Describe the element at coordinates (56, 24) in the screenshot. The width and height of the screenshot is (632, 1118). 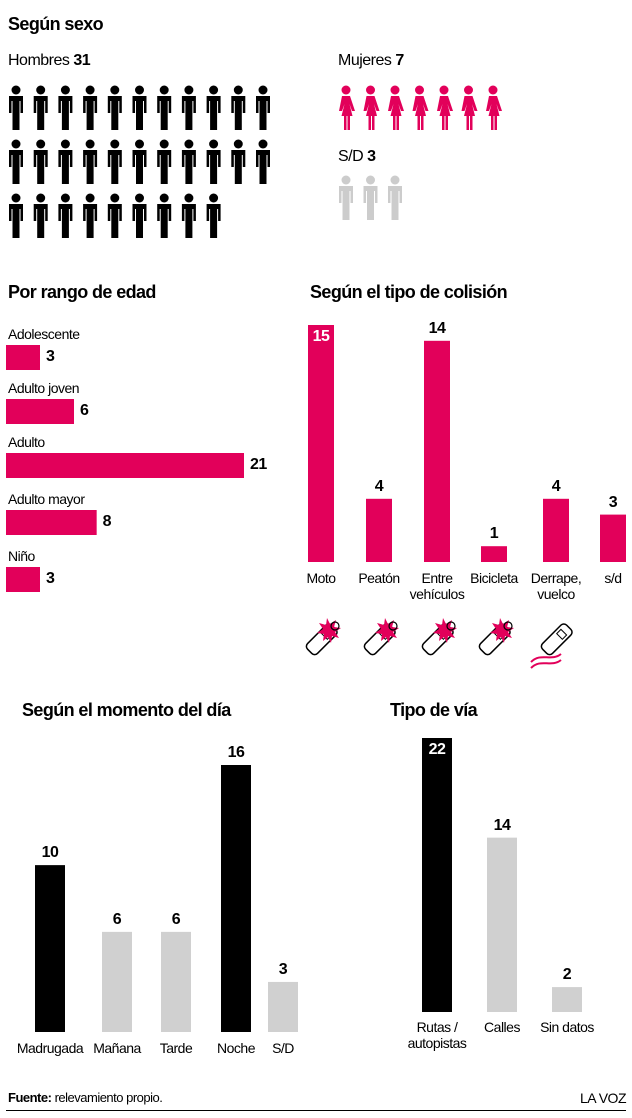
I see `chart-title: Según sexo` at that location.